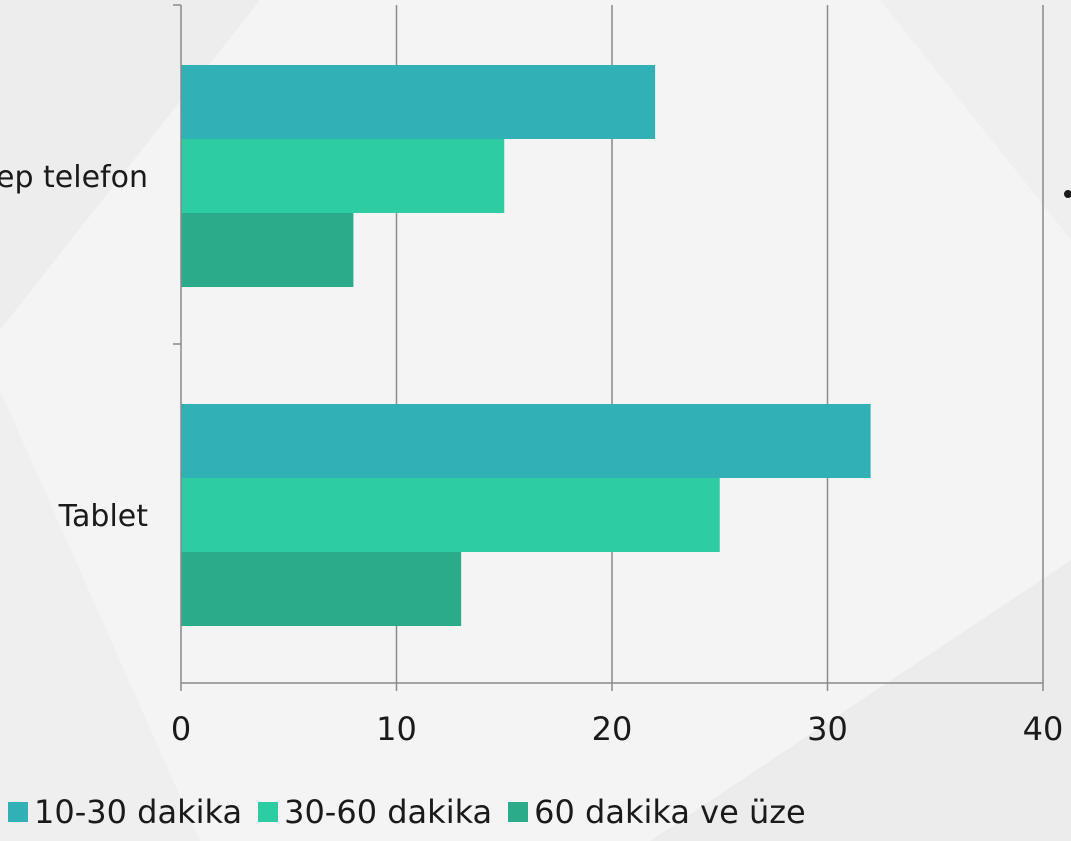  Describe the element at coordinates (670, 812) in the screenshot. I see `legend-label: 60 dakika ve üze` at that location.